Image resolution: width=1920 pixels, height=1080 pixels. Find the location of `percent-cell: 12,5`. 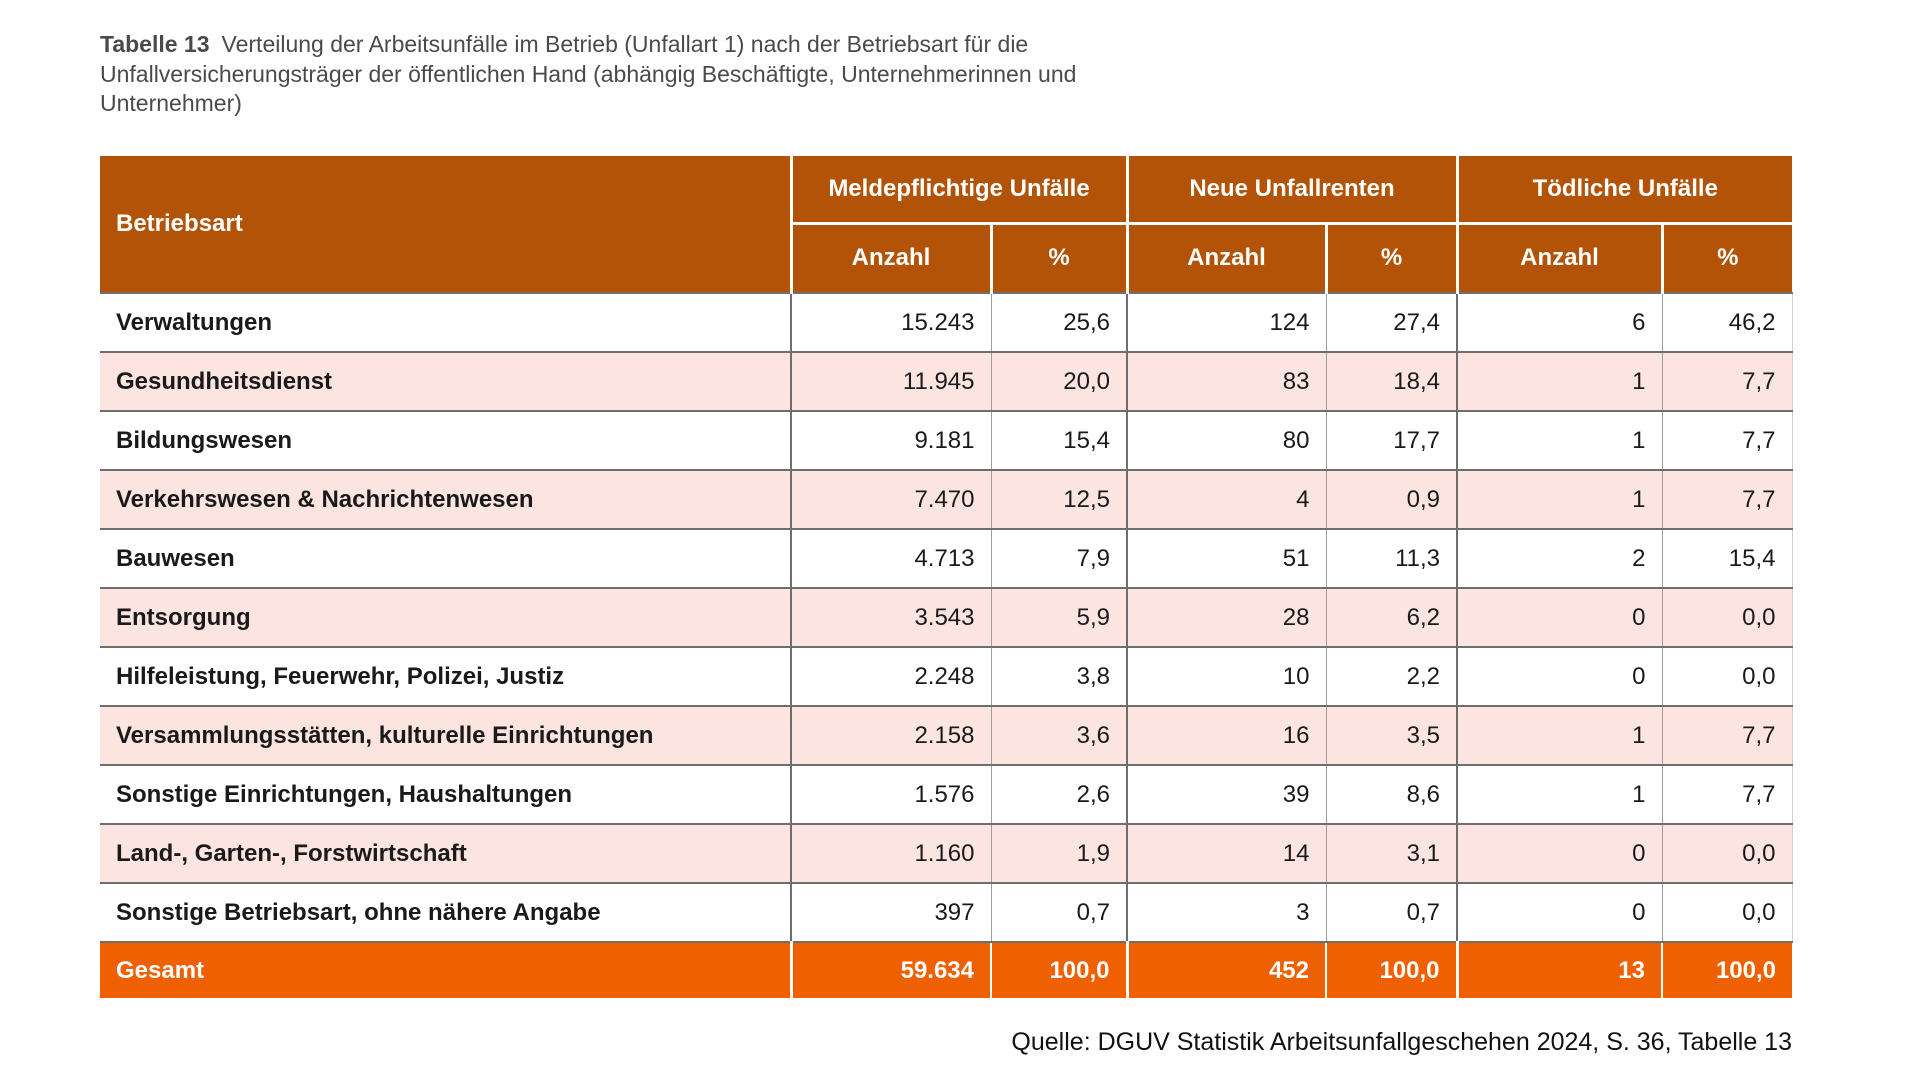

percent-cell: 12,5 is located at coordinates (1058, 499).